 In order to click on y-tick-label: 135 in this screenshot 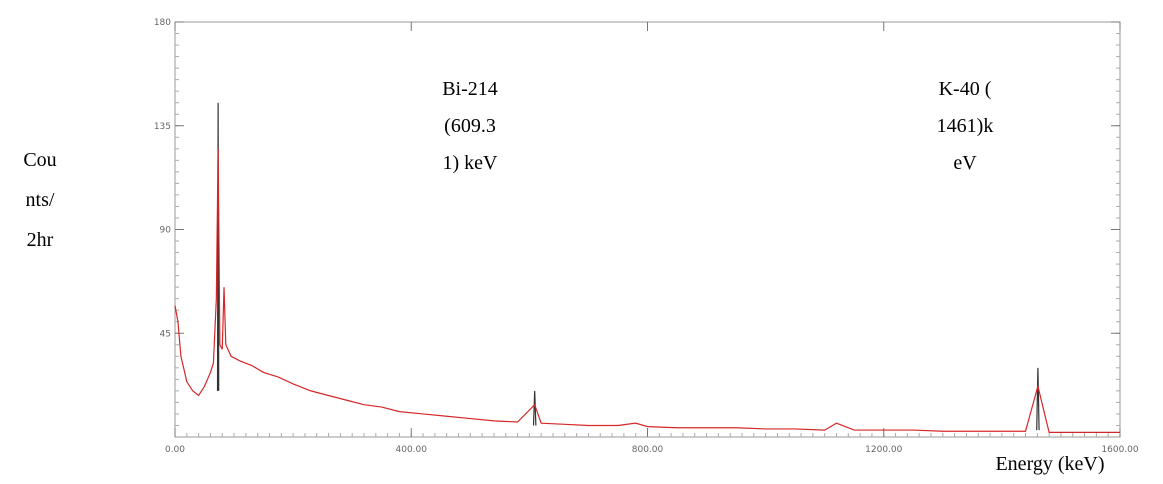, I will do `click(162, 127)`.